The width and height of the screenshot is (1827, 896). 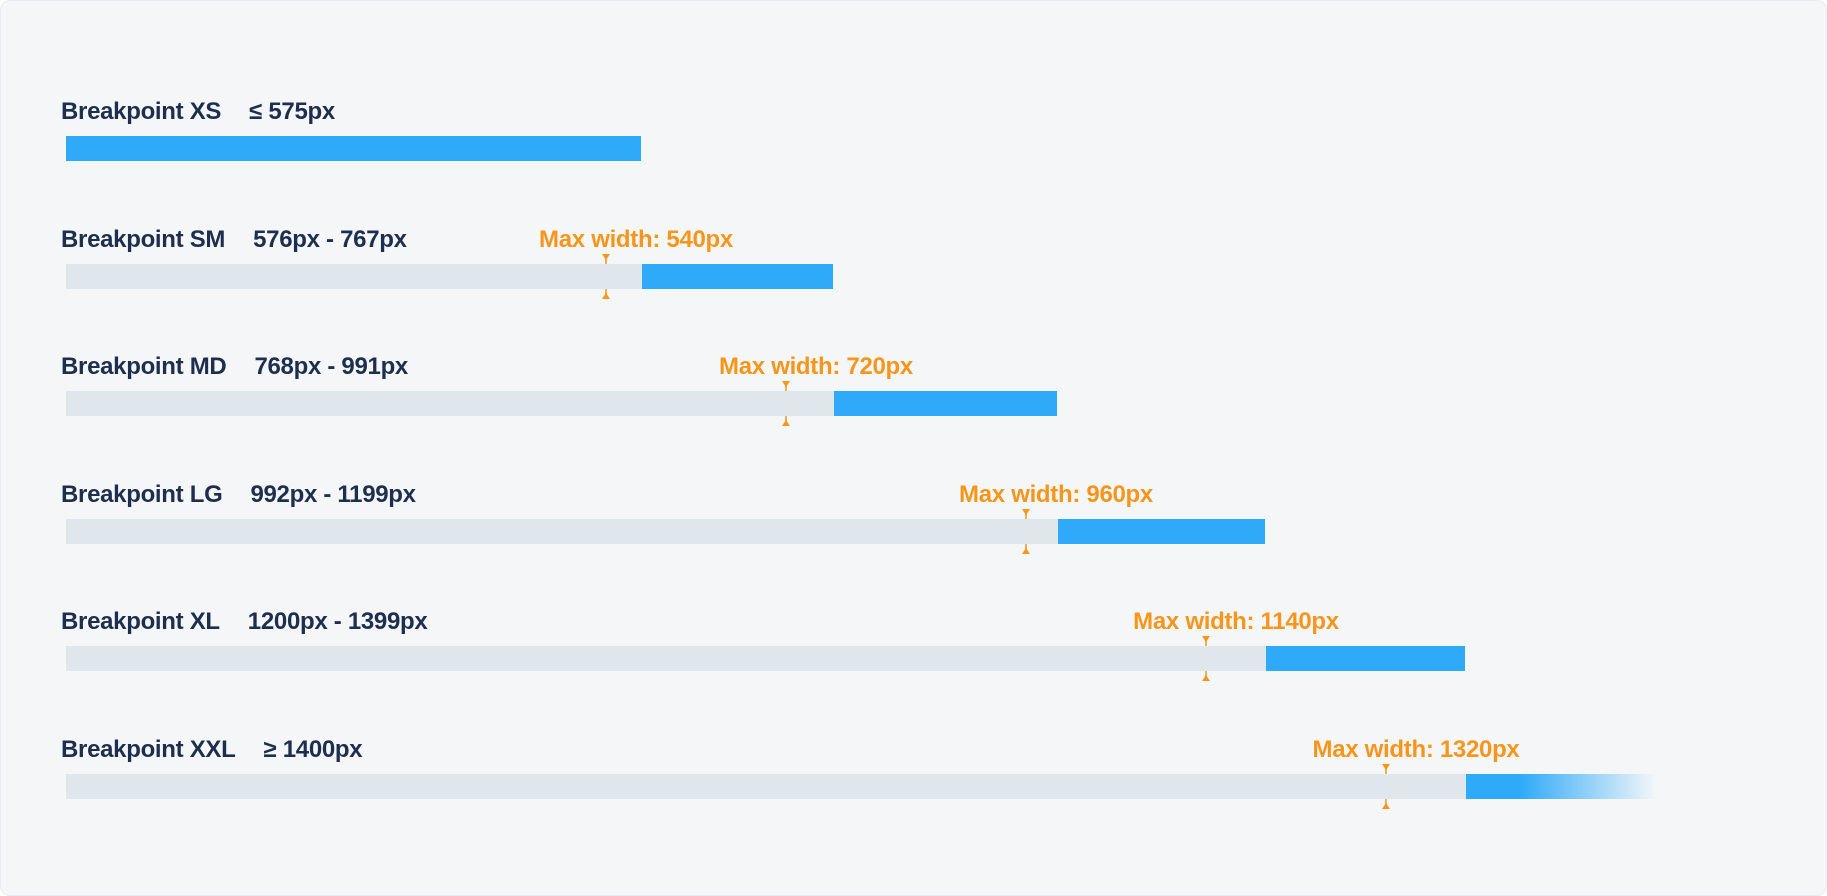 I want to click on max-width-label: Max width: 1140px, so click(x=1236, y=622).